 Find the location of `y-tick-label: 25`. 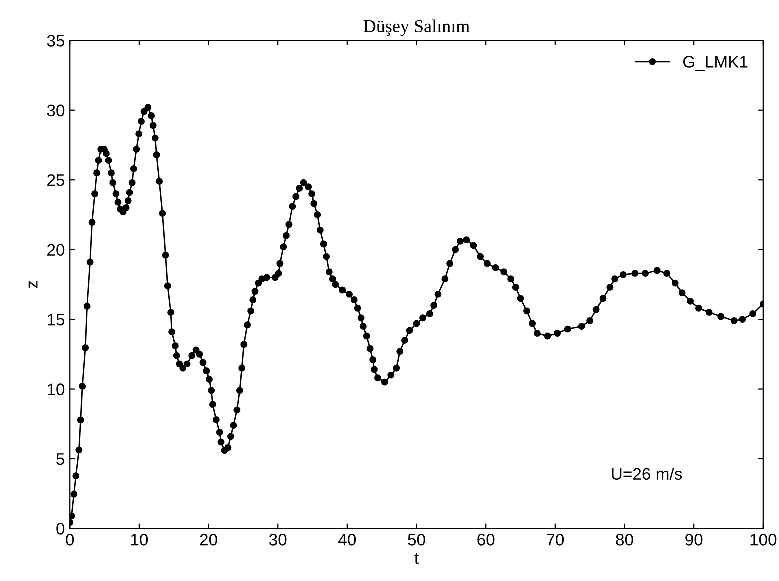

y-tick-label: 25 is located at coordinates (56, 180).